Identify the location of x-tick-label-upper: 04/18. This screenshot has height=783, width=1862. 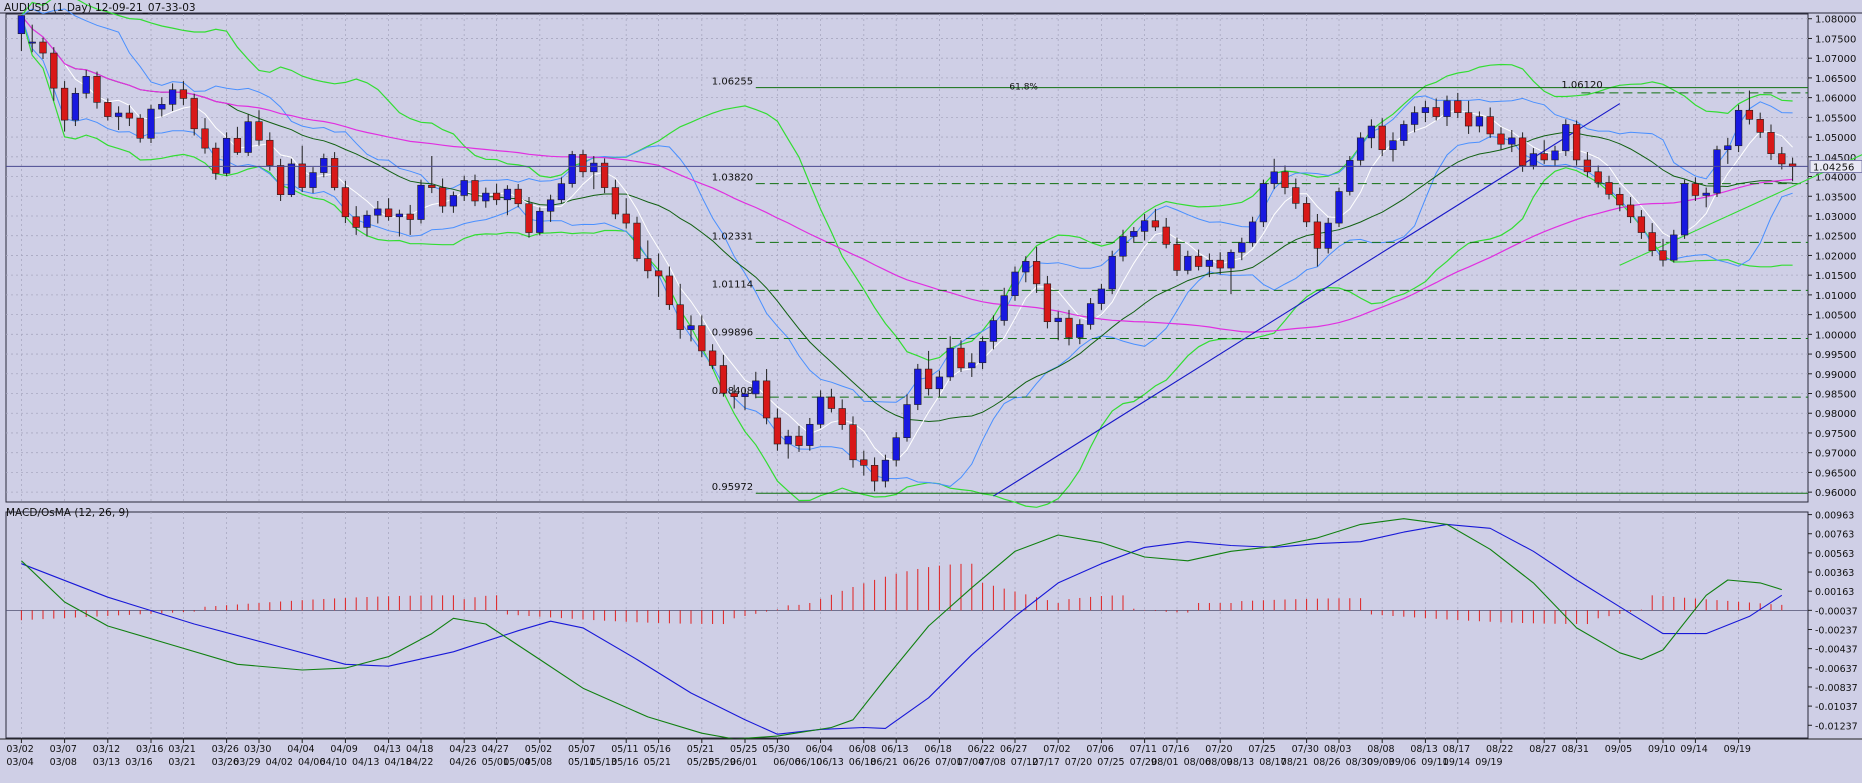
(419, 749).